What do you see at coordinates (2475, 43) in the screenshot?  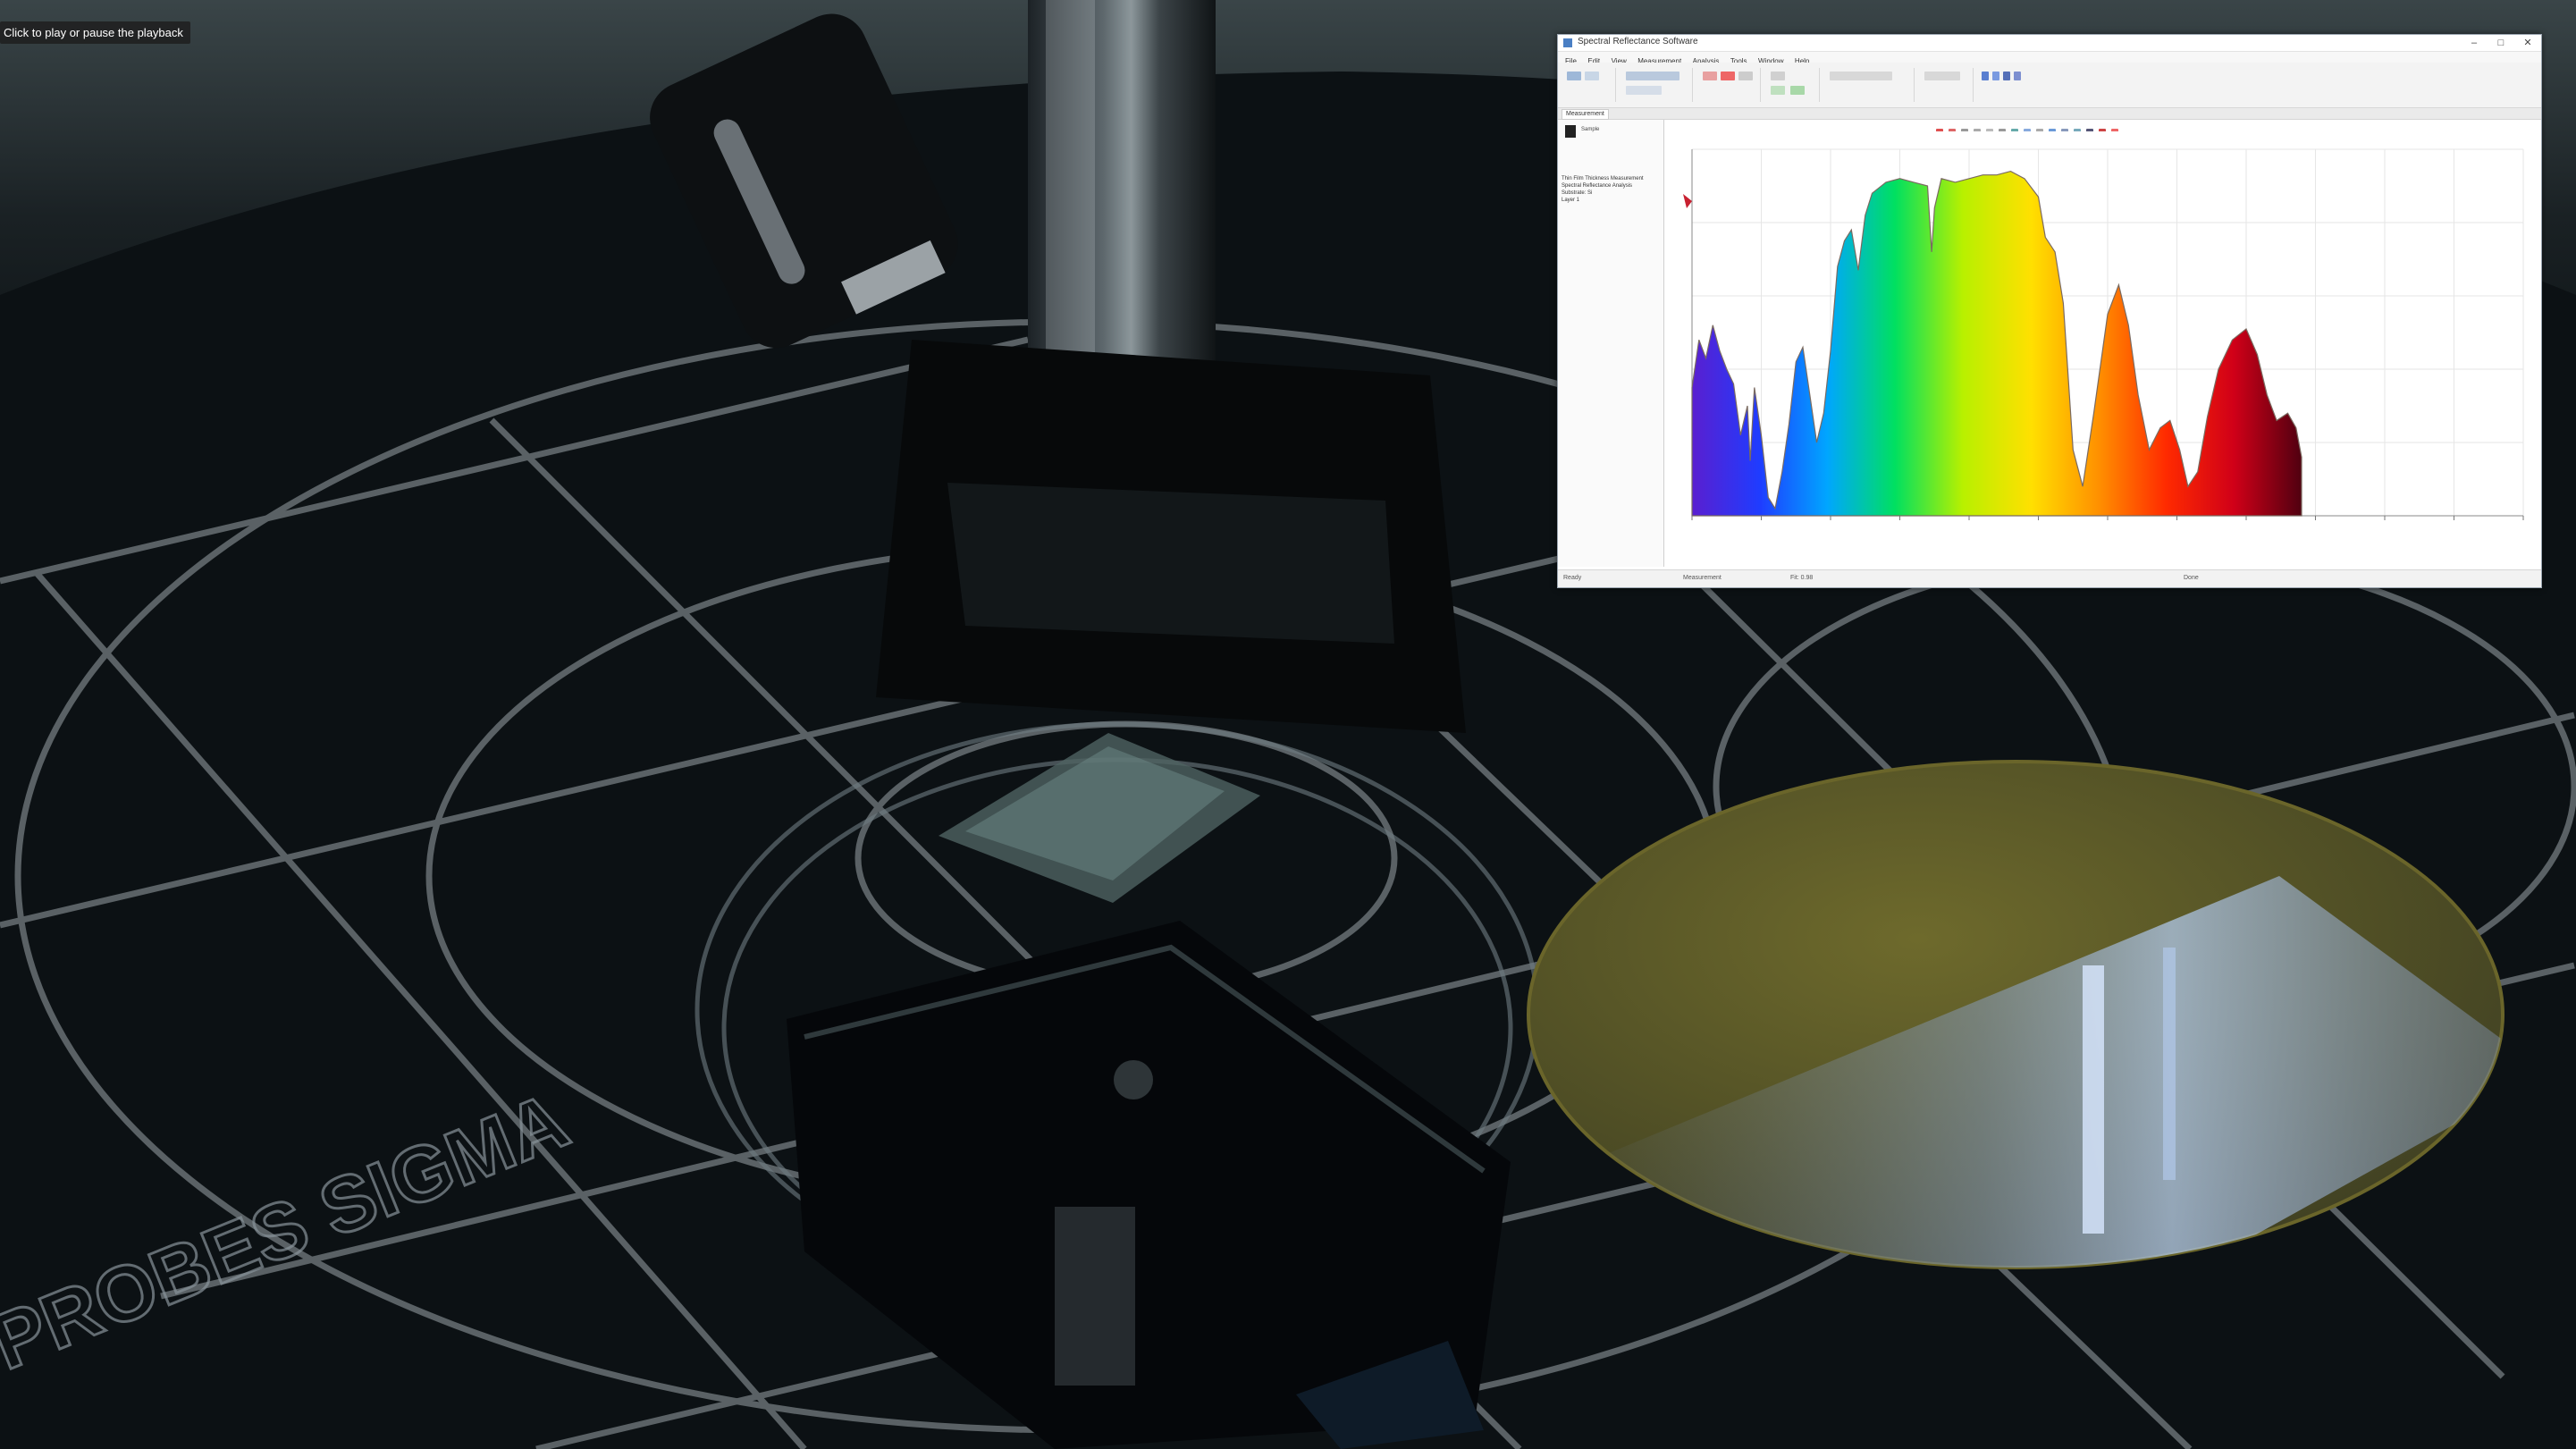 I see `minimize-icon: –` at bounding box center [2475, 43].